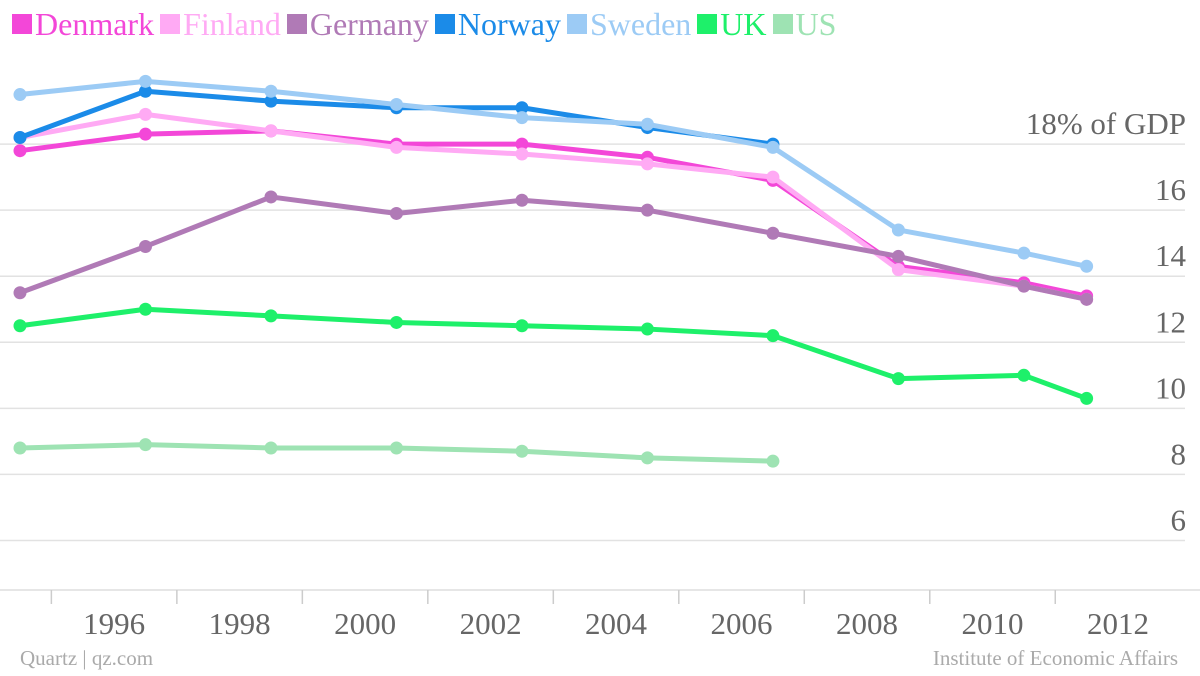  I want to click on x-tick-label: 1996, so click(114, 623).